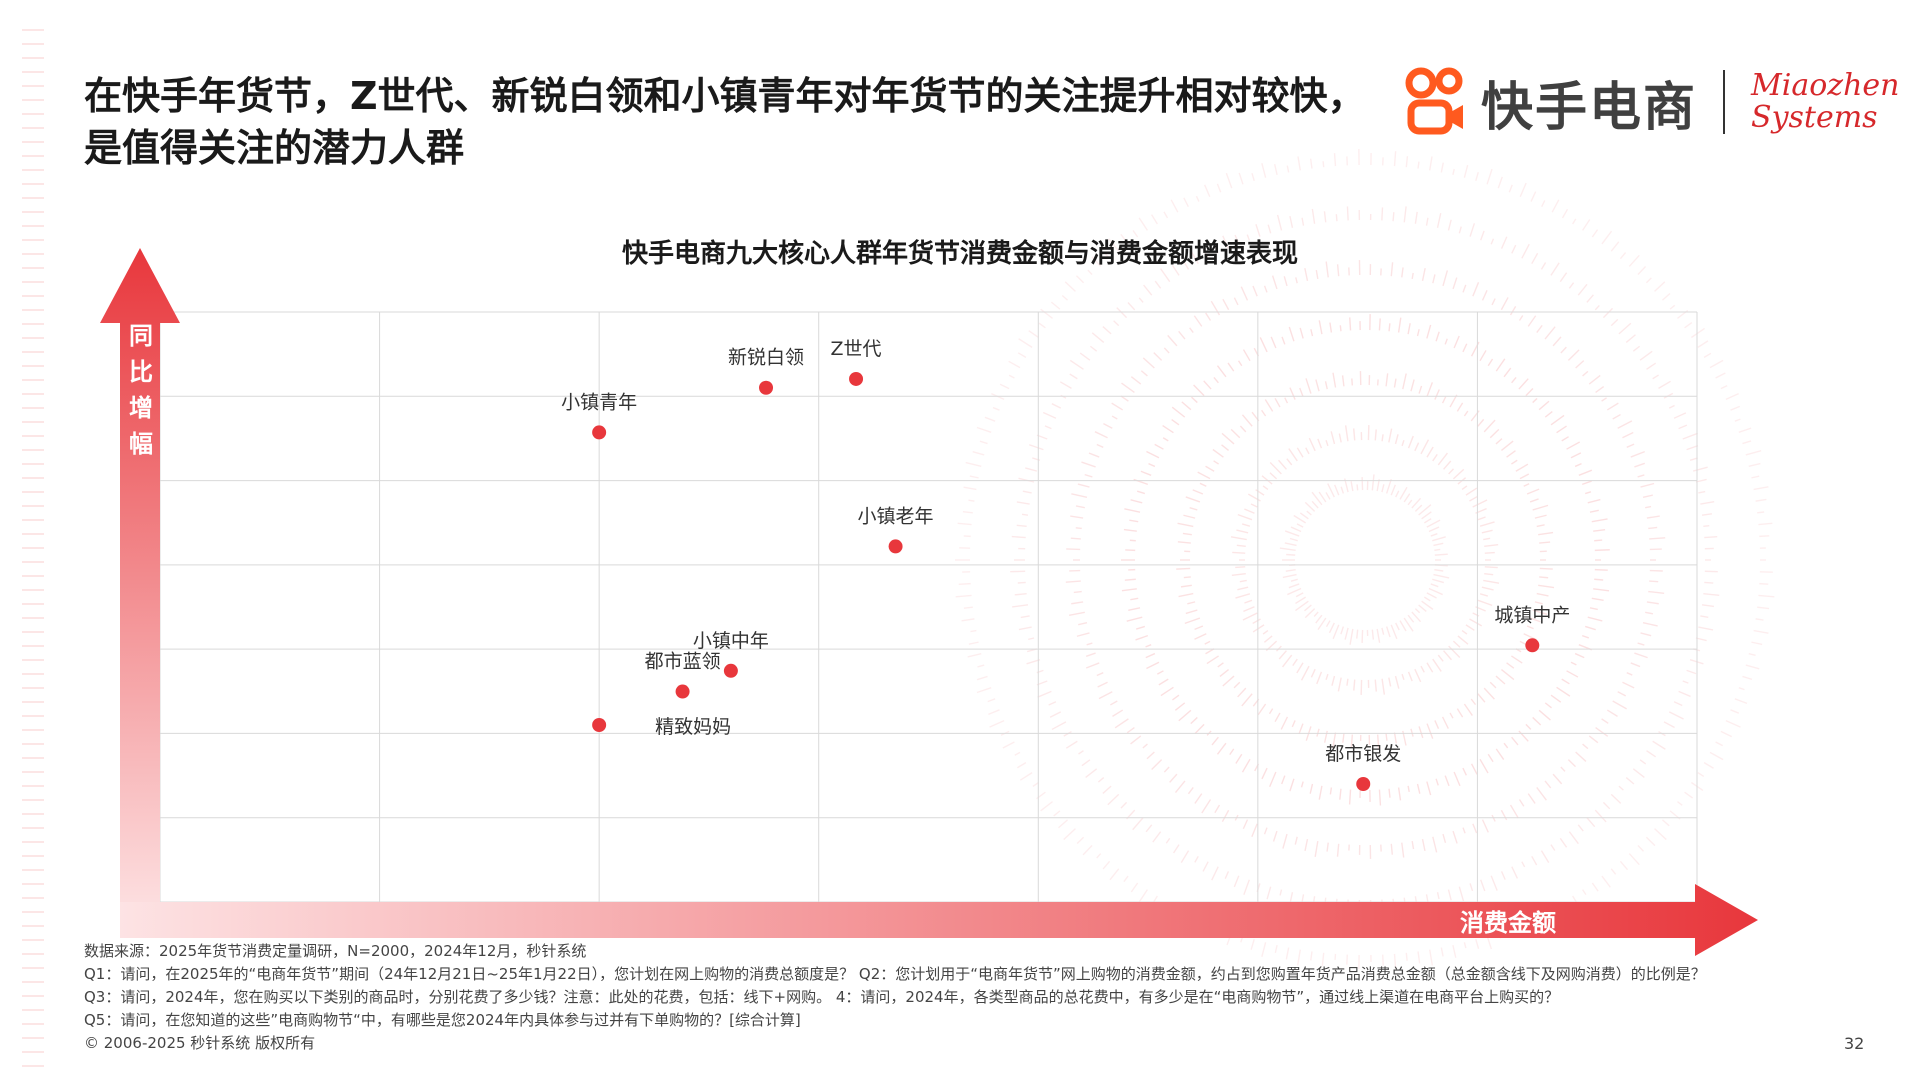 The image size is (1920, 1080). Describe the element at coordinates (1363, 754) in the screenshot. I see `point-label: 都市银发` at that location.